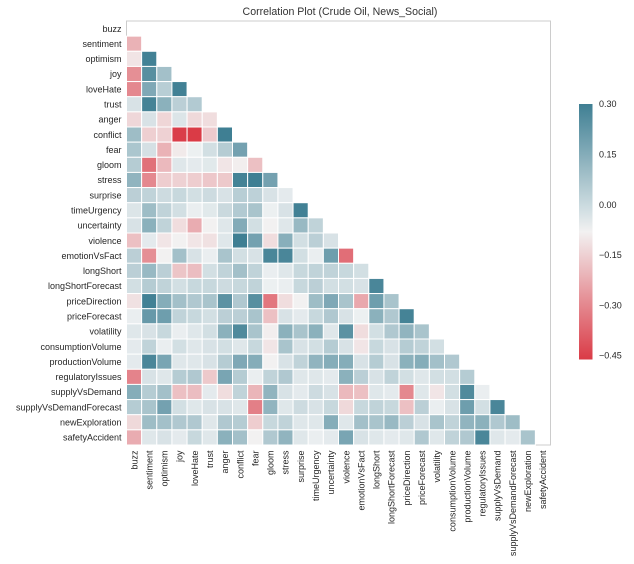  What do you see at coordinates (610, 305) in the screenshot?
I see `svg-text: −0.30` at bounding box center [610, 305].